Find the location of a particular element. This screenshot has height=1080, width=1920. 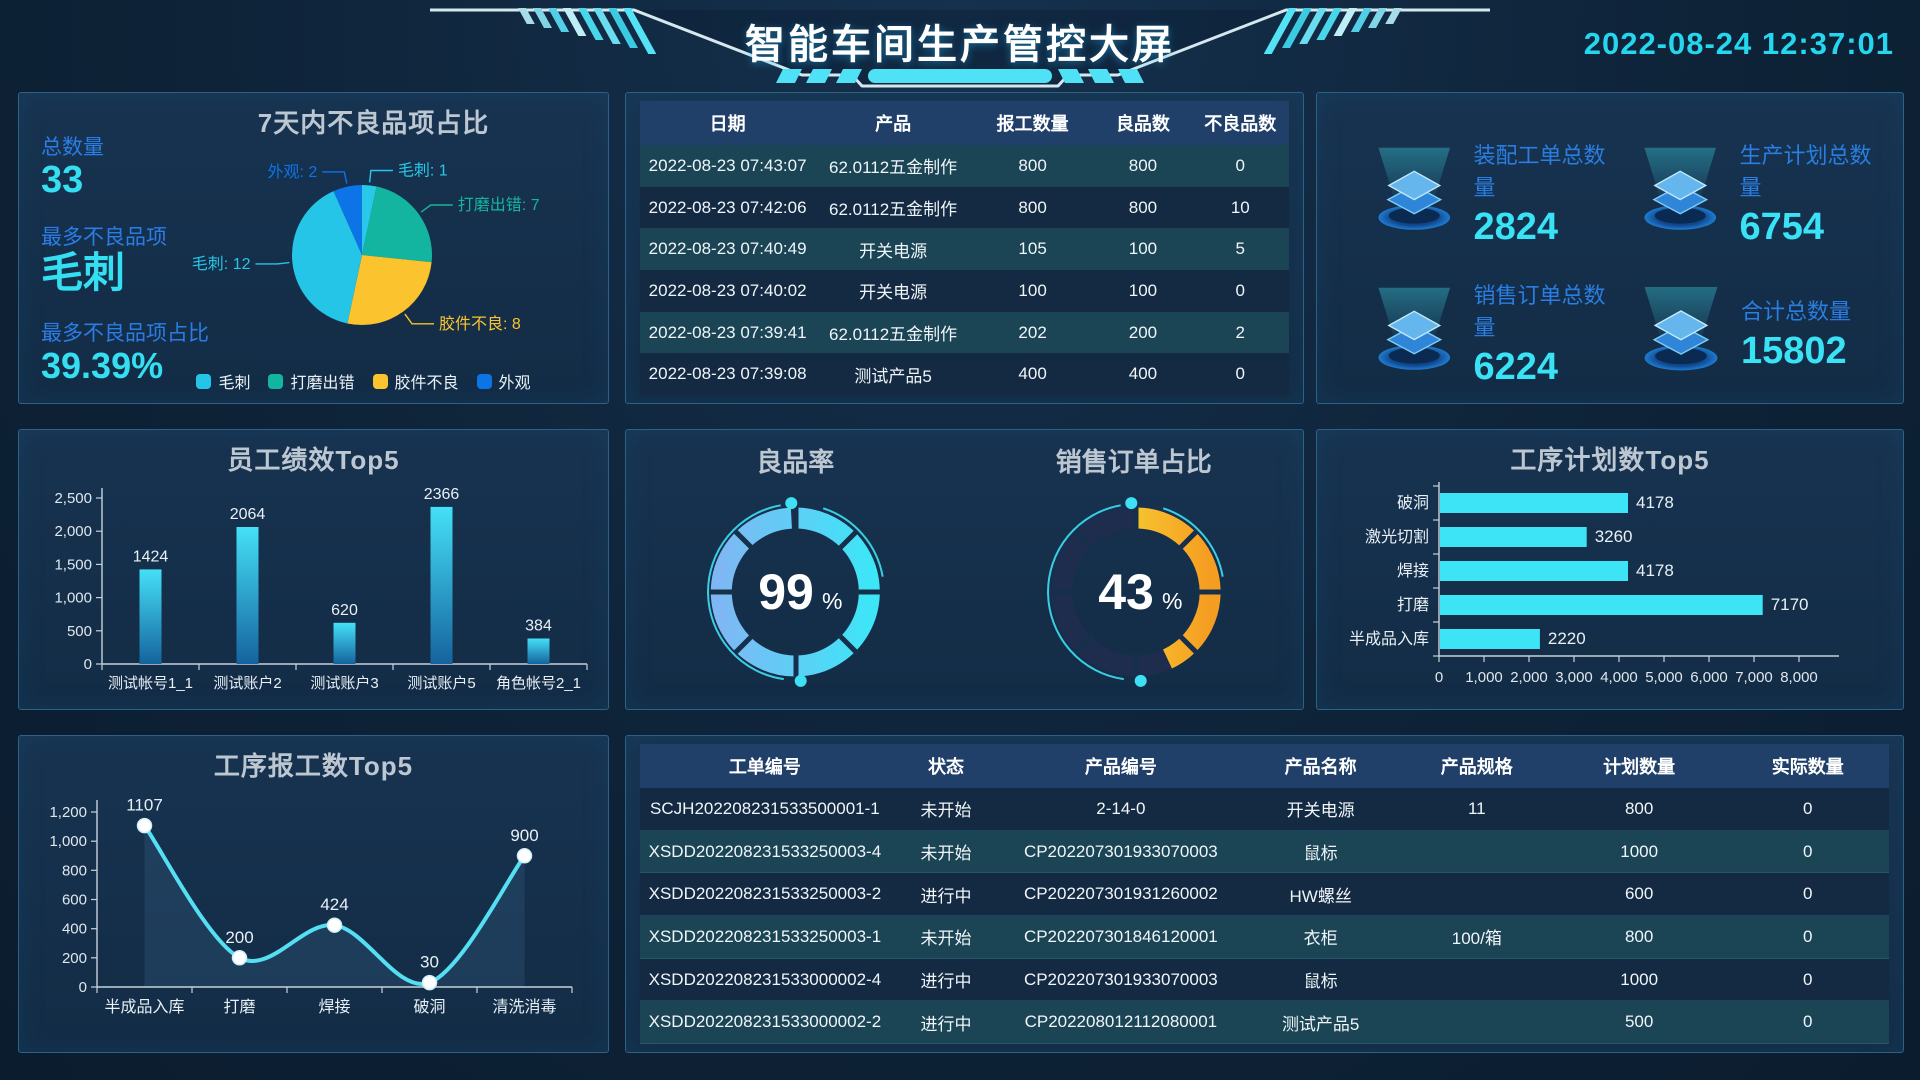

bar-角色帐号2_1 is located at coordinates (538, 651).